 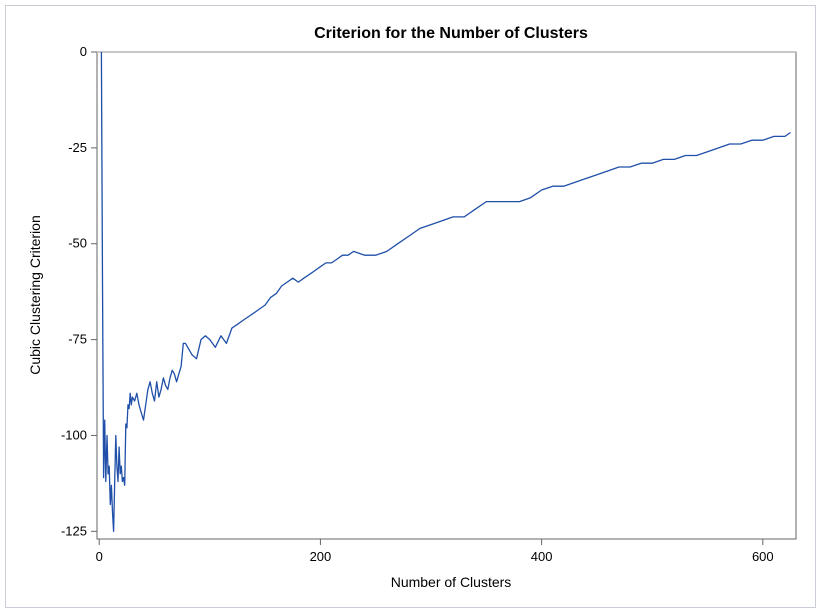 I want to click on x-tick-label: 0, so click(x=99, y=556).